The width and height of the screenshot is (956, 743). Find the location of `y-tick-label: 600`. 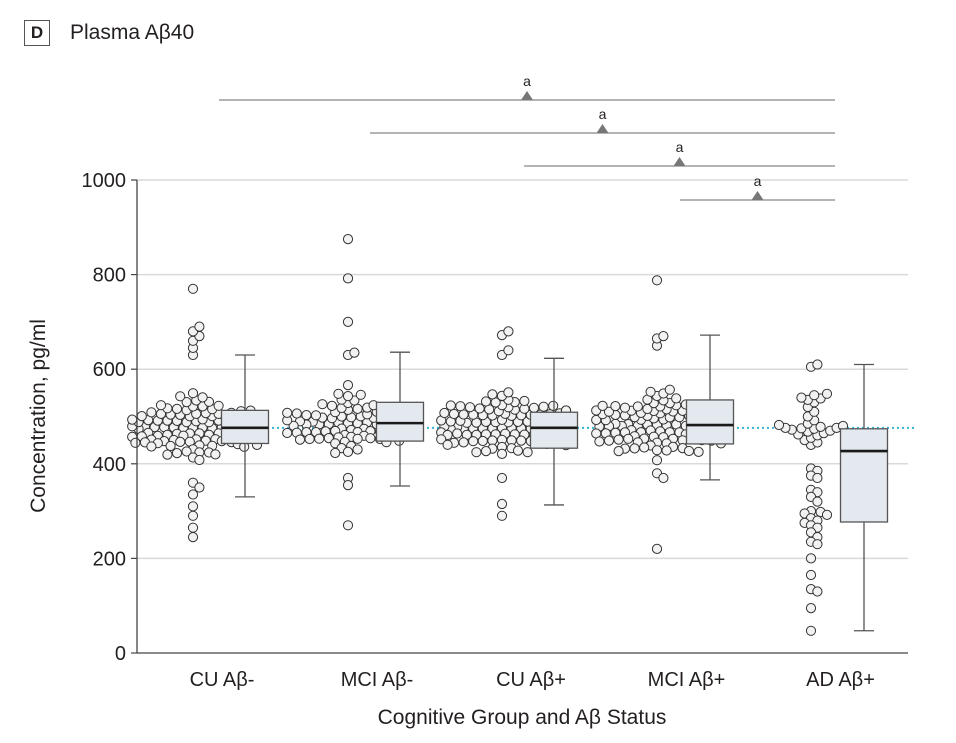

y-tick-label: 600 is located at coordinates (109, 370).